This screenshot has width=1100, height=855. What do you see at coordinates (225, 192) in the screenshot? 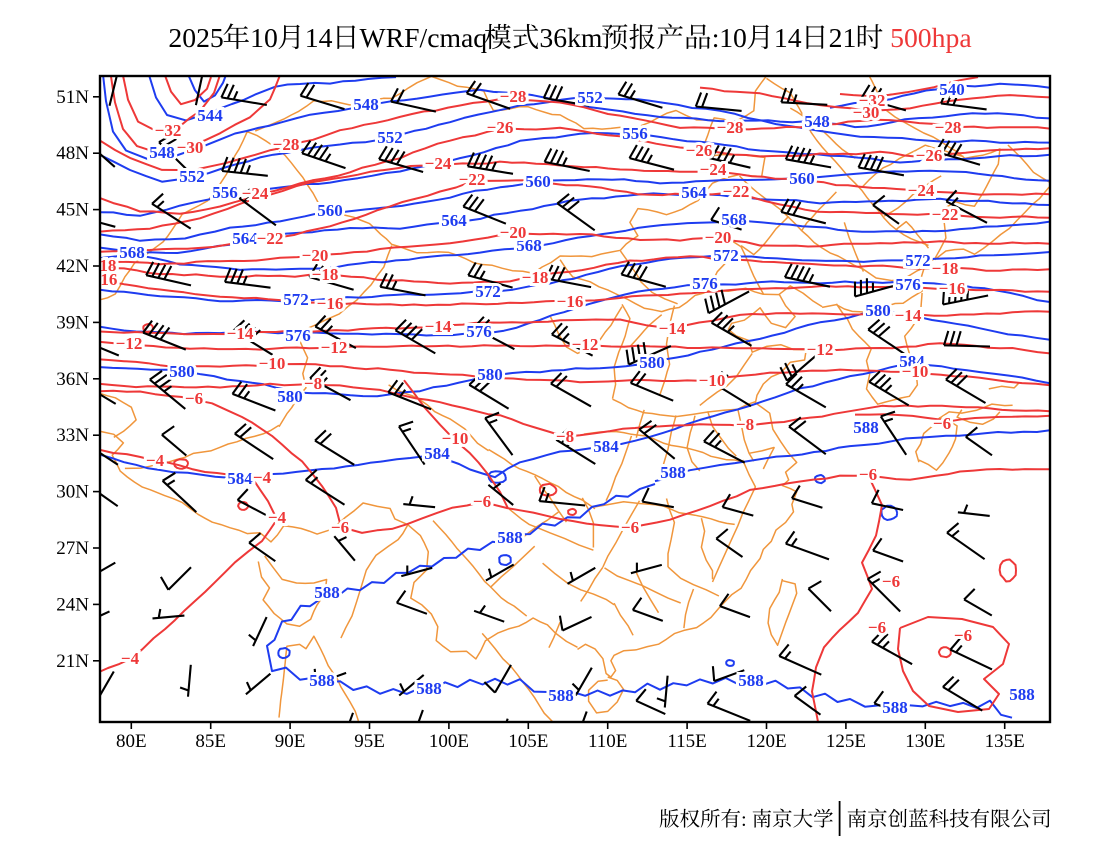
I see `svg-text: 556` at bounding box center [225, 192].